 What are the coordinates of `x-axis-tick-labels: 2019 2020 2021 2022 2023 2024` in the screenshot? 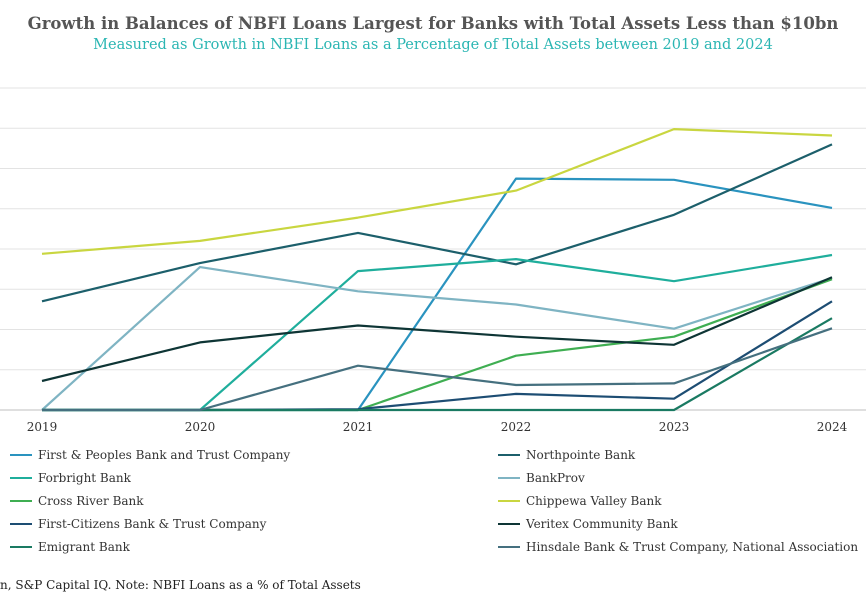 It's located at (437, 427).